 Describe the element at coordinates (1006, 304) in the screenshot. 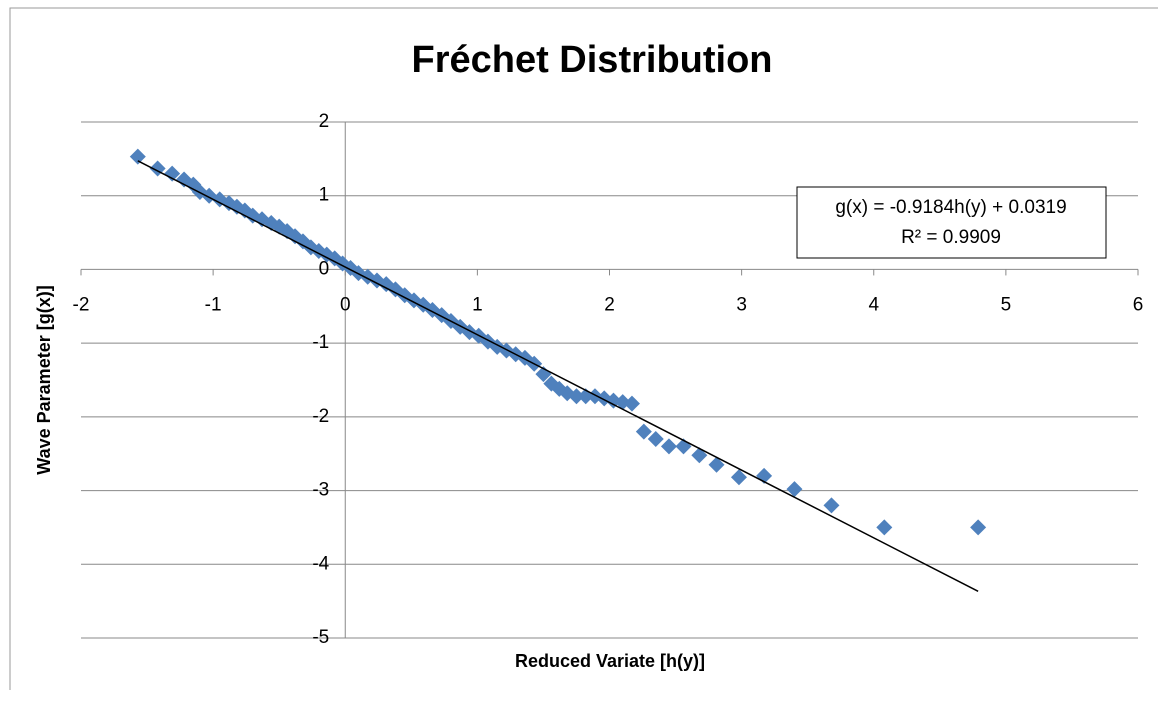

I see `x-tick-label: 5` at that location.